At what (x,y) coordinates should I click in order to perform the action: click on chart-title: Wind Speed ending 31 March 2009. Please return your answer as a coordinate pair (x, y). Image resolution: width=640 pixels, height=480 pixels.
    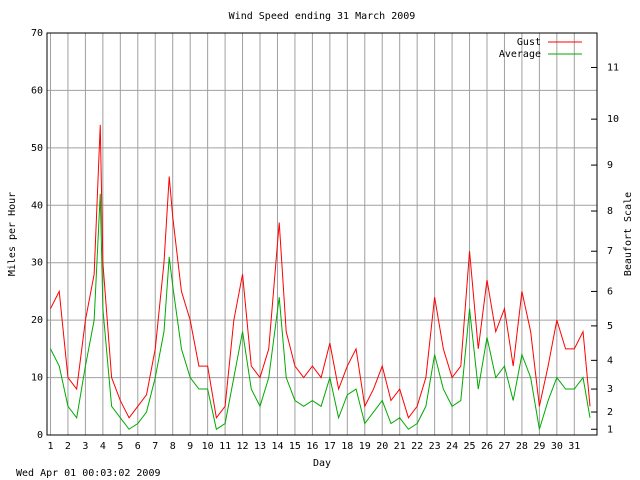
    Looking at the image, I should click on (322, 16).